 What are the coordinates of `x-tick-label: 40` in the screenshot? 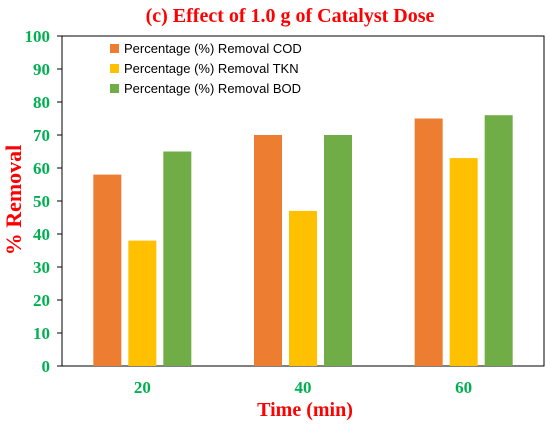 It's located at (303, 387).